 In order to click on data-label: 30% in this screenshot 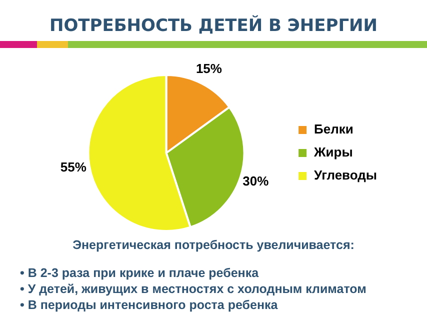, I will do `click(256, 181)`.